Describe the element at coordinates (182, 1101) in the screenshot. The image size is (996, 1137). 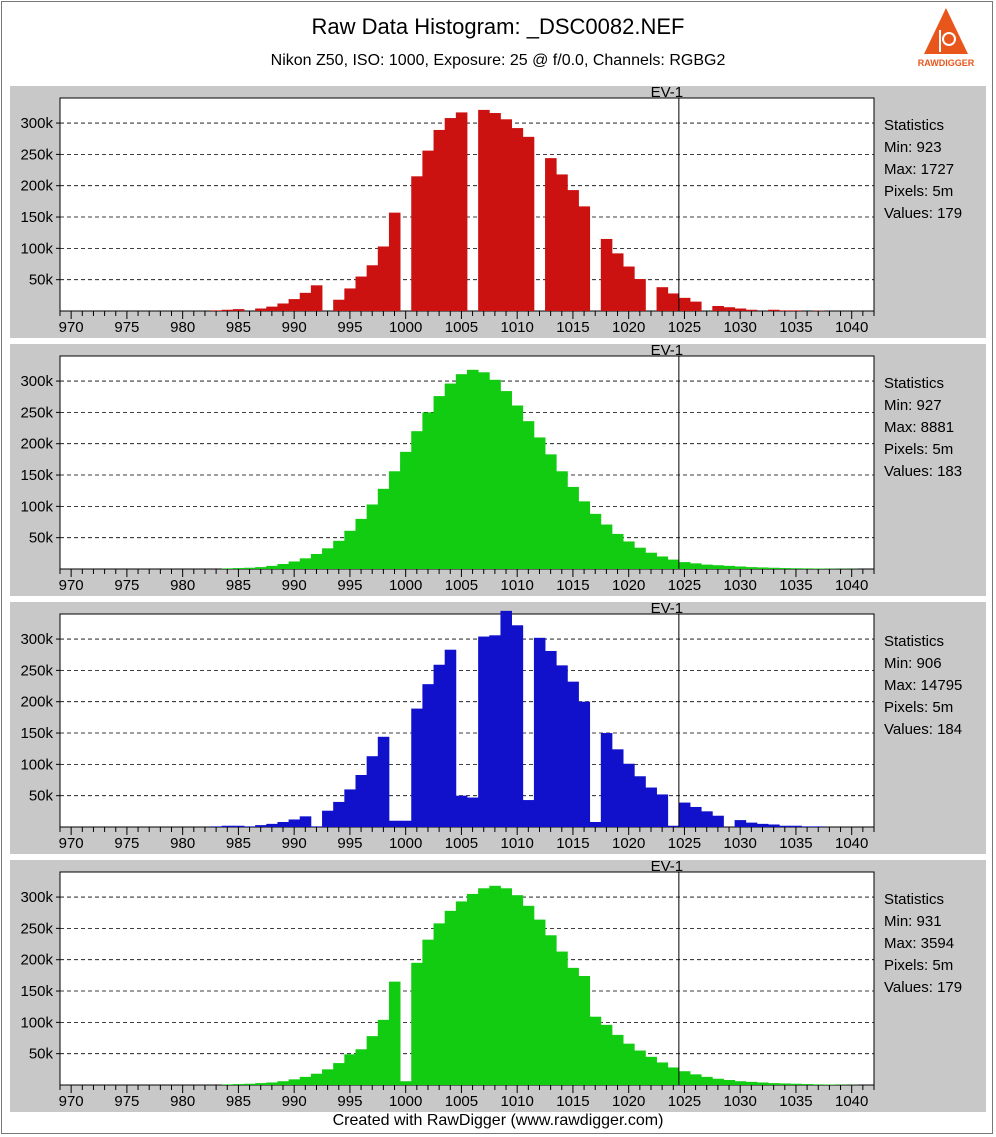
I see `x-tick-label: 980` at that location.